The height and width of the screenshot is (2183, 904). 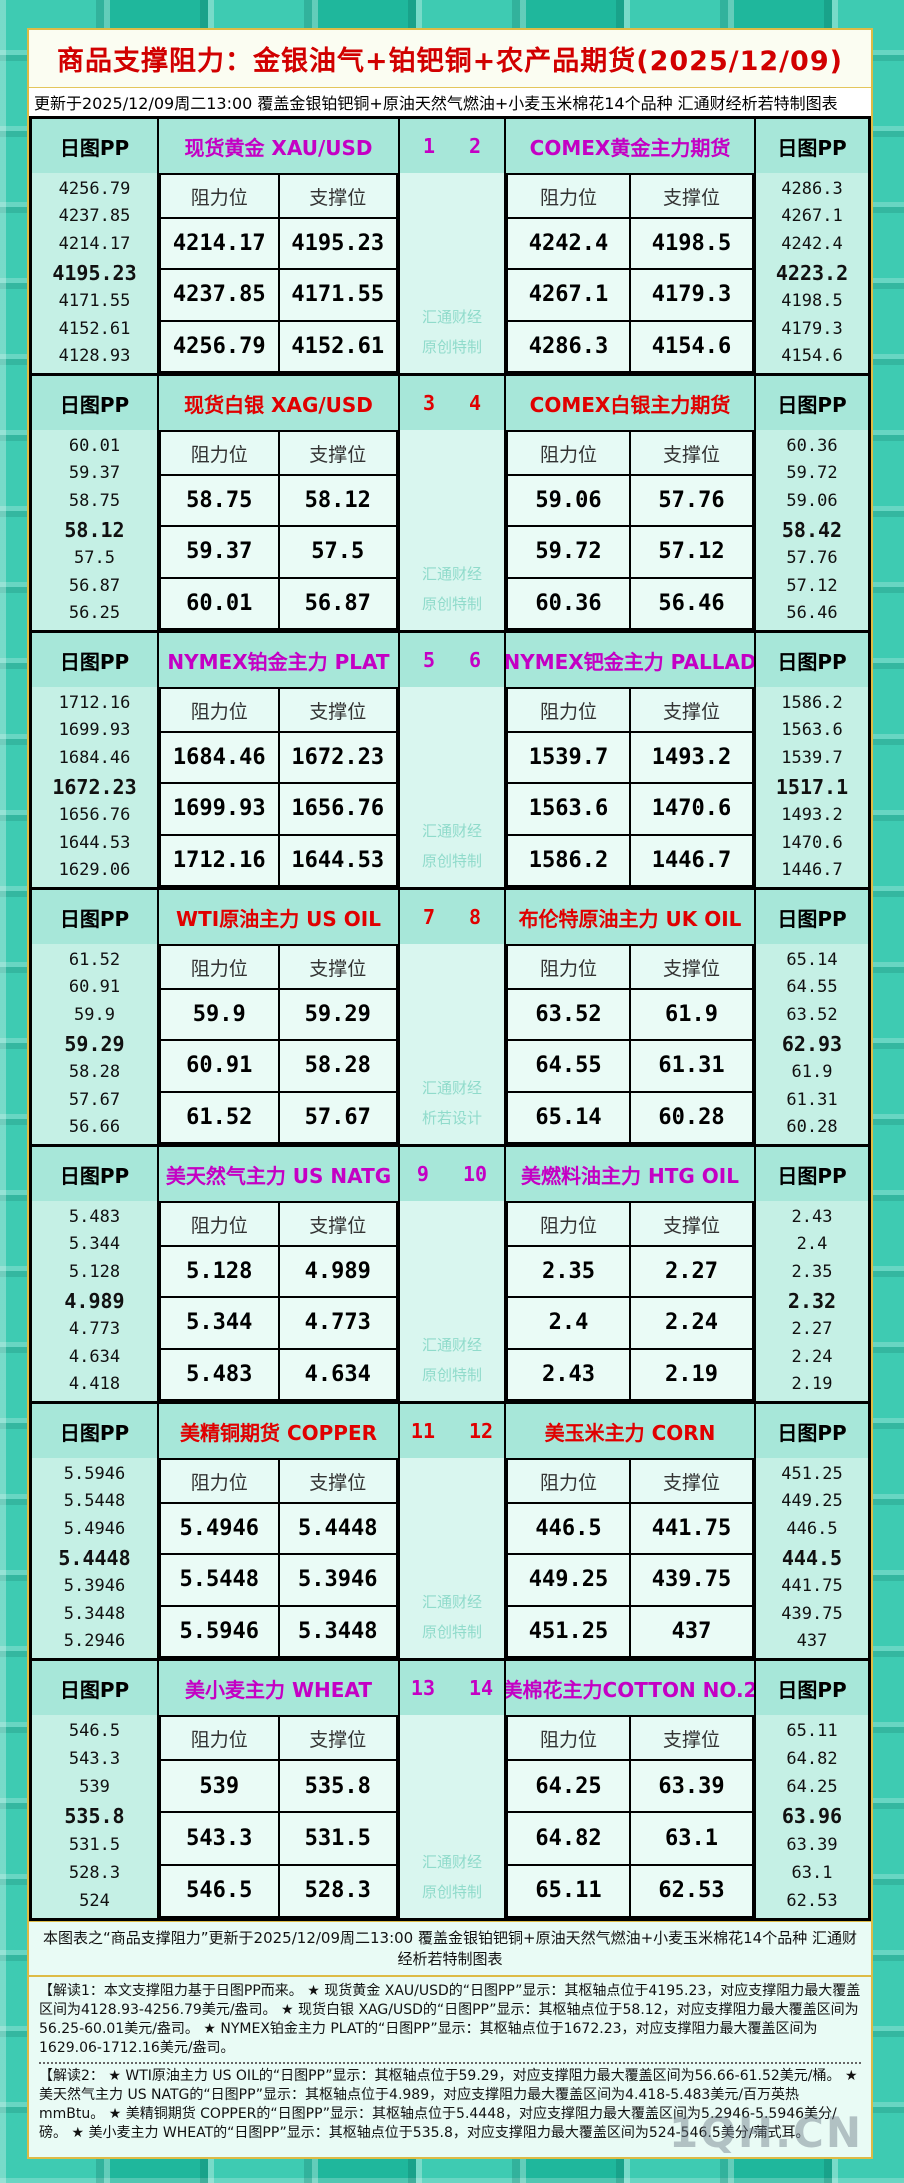 I want to click on panel-index-right: 4, so click(x=475, y=403).